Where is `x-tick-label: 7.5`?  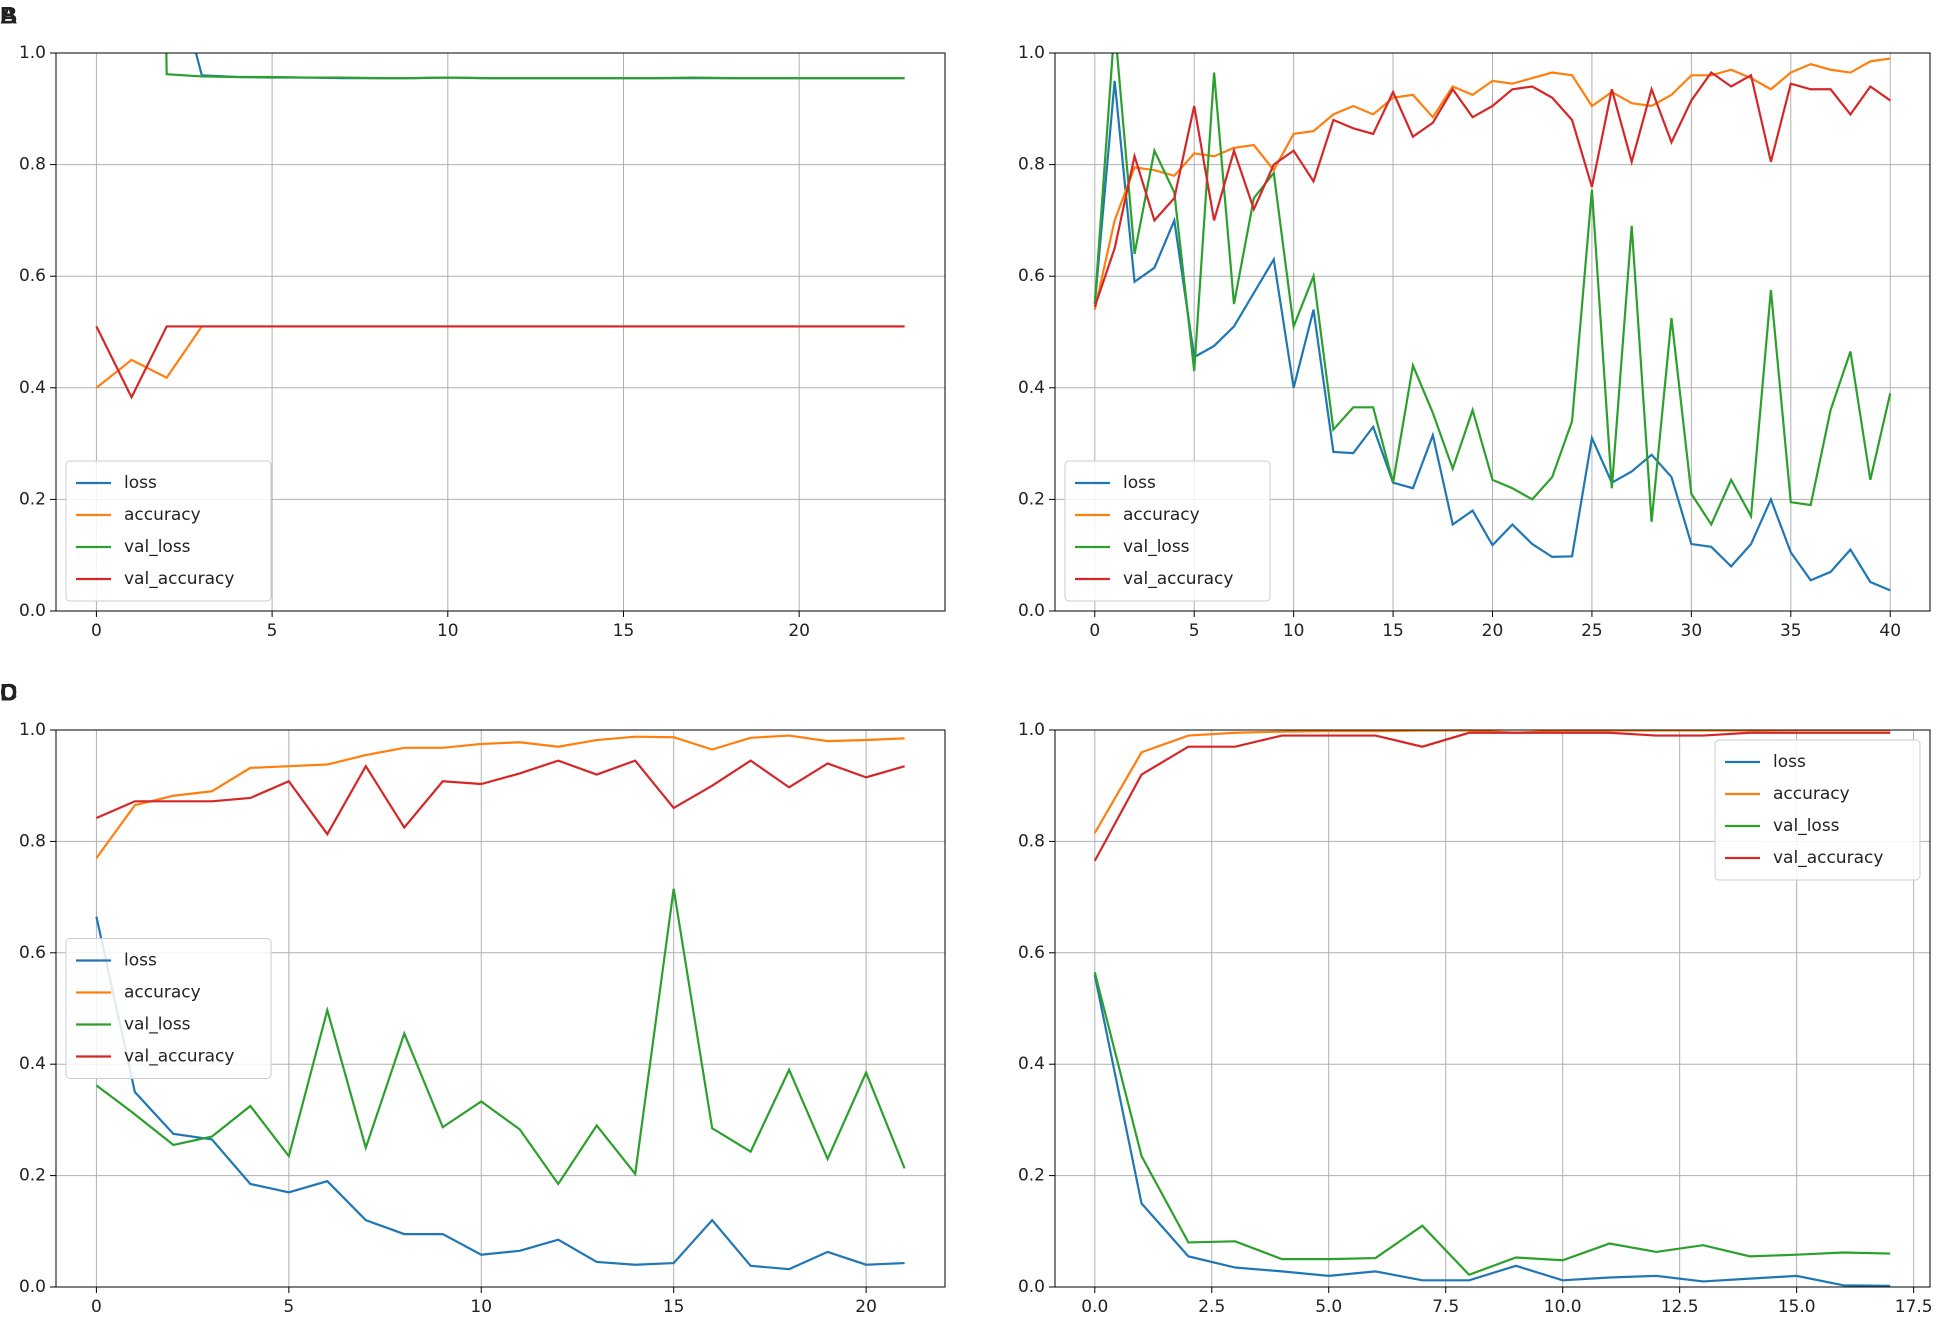
x-tick-label: 7.5 is located at coordinates (1445, 1307).